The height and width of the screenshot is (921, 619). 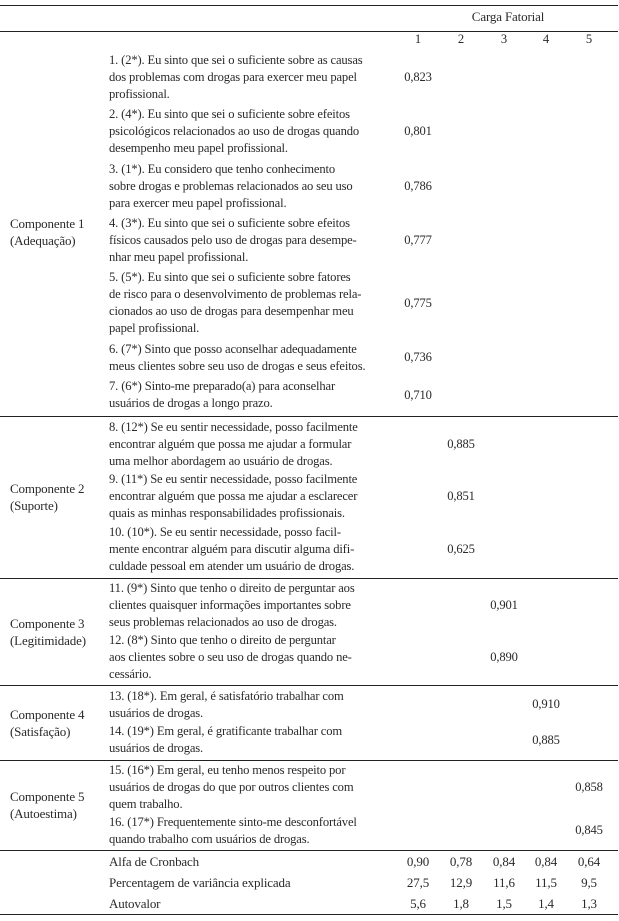 What do you see at coordinates (130, 673) in the screenshot?
I see `item-text-line: cessário.` at bounding box center [130, 673].